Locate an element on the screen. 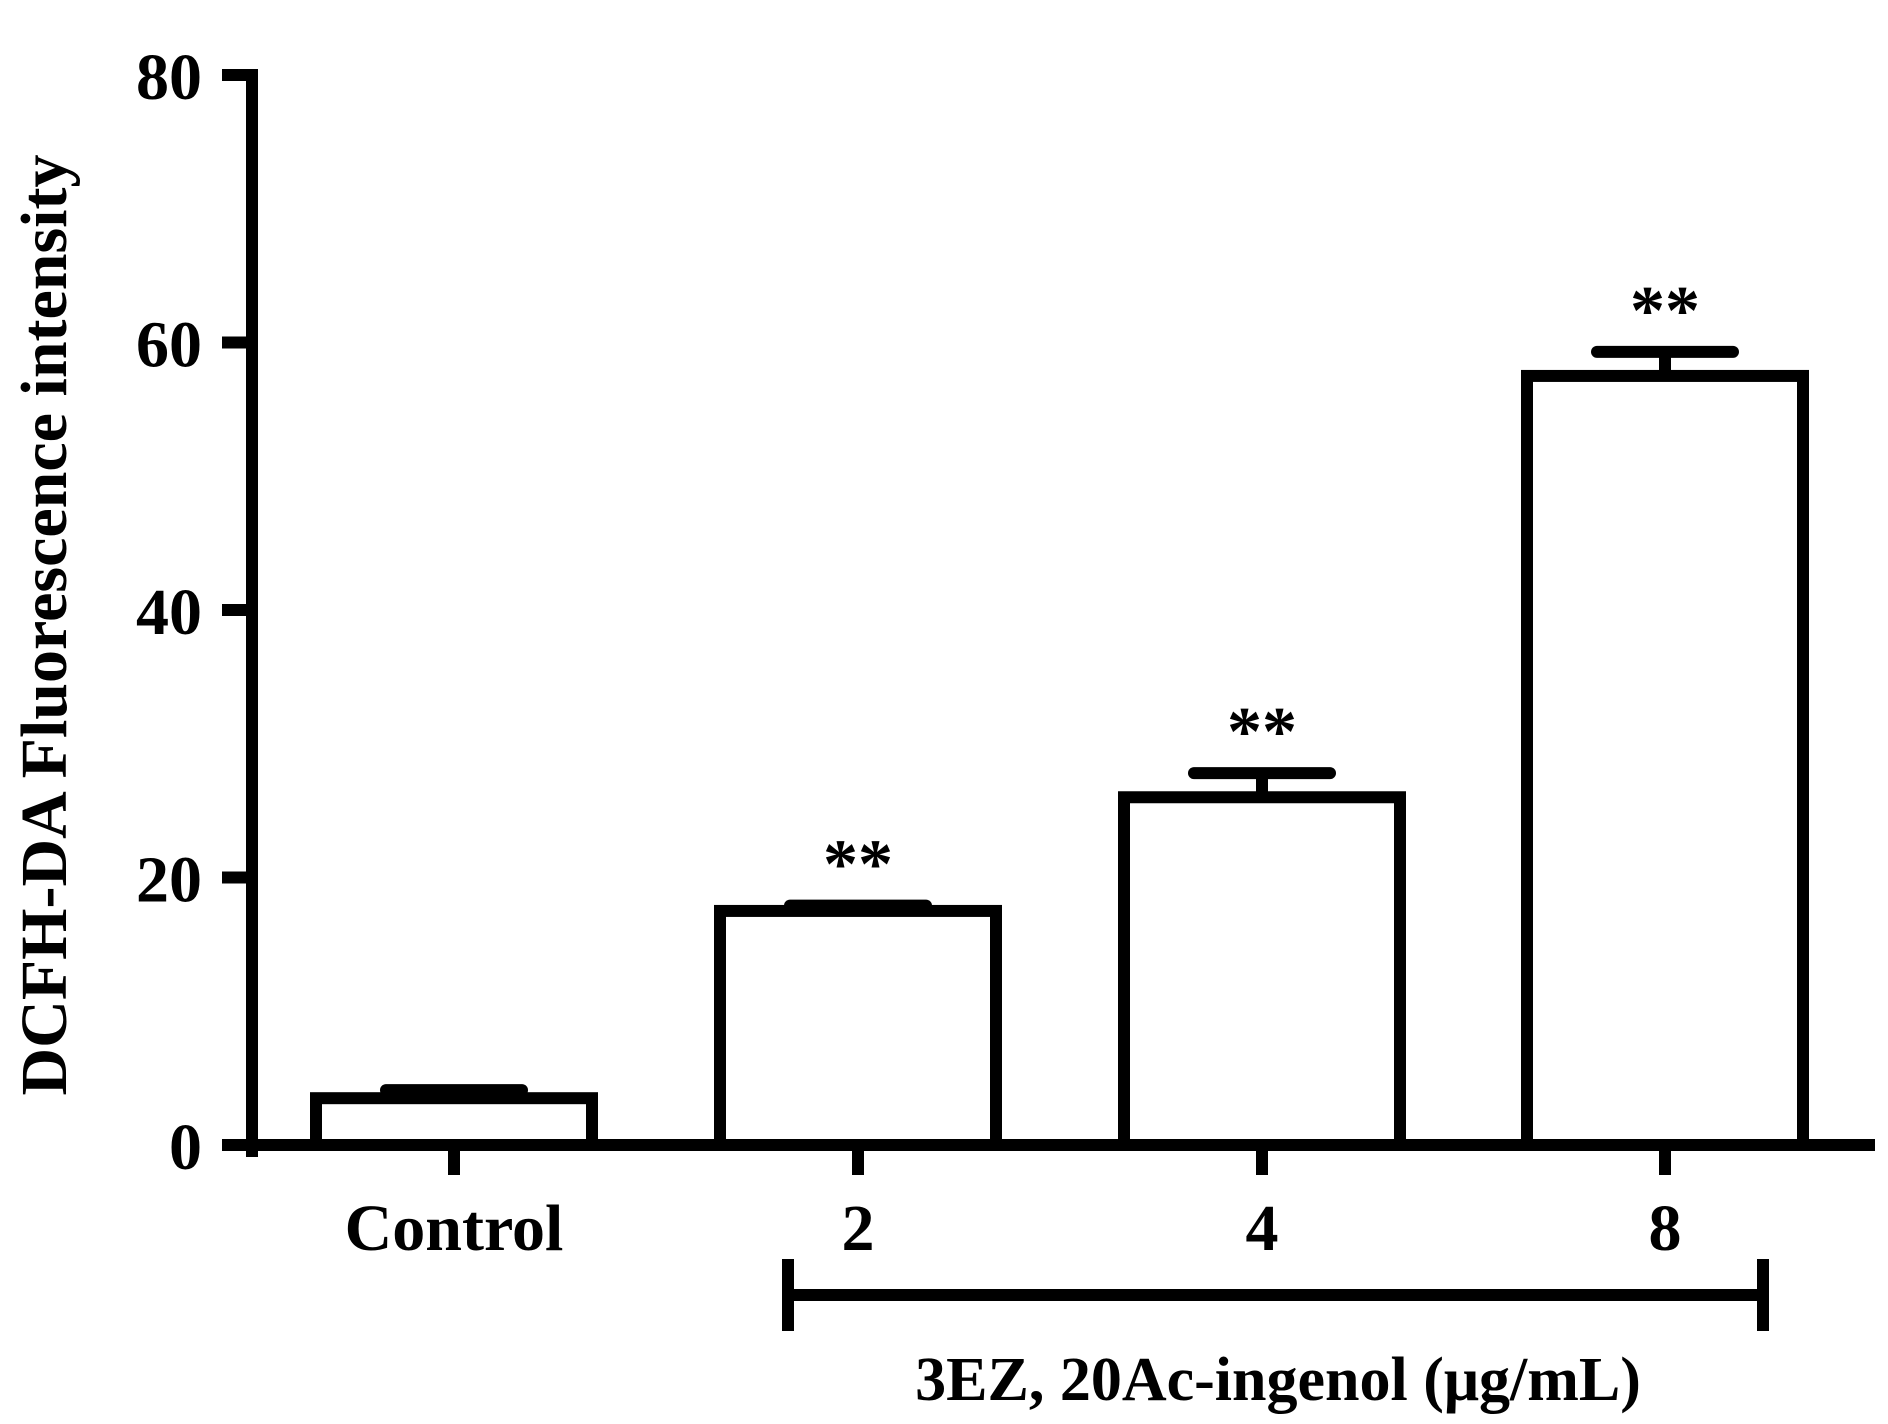 This screenshot has height=1424, width=1888. y-tick-label: 40 is located at coordinates (169, 612).